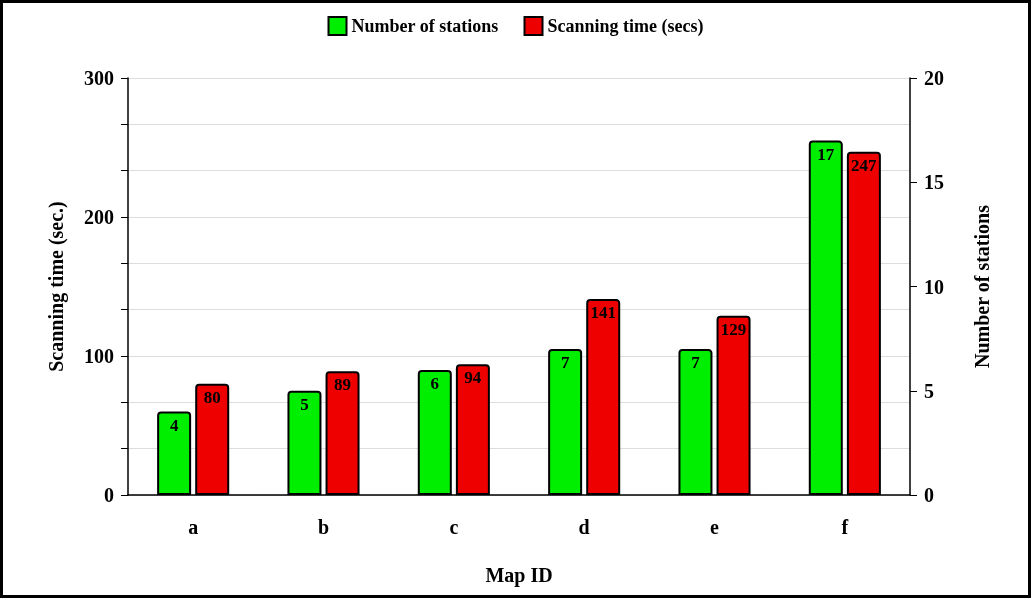  I want to click on data-label: 80, so click(212, 397).